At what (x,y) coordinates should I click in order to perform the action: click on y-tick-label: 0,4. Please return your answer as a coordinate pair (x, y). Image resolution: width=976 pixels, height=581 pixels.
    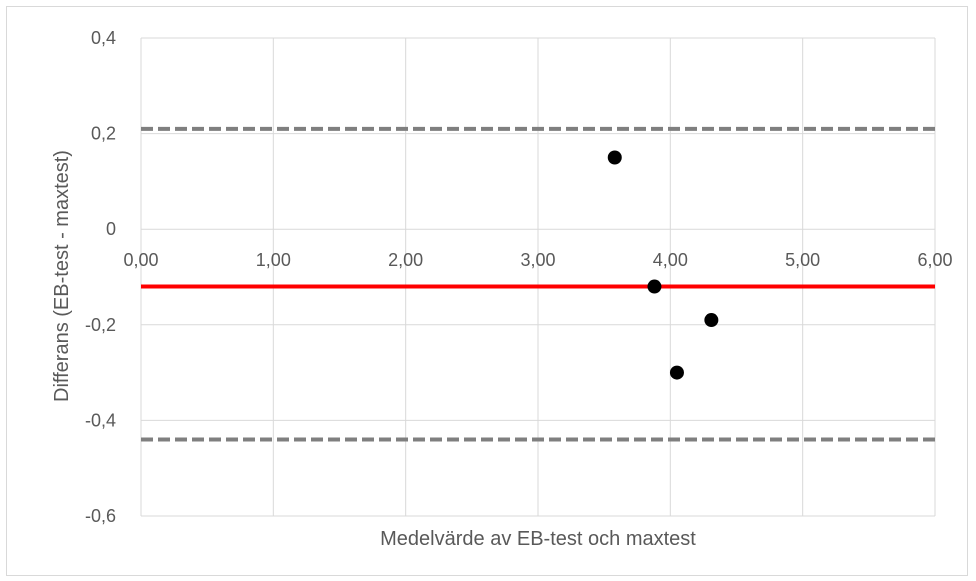
    Looking at the image, I should click on (103, 38).